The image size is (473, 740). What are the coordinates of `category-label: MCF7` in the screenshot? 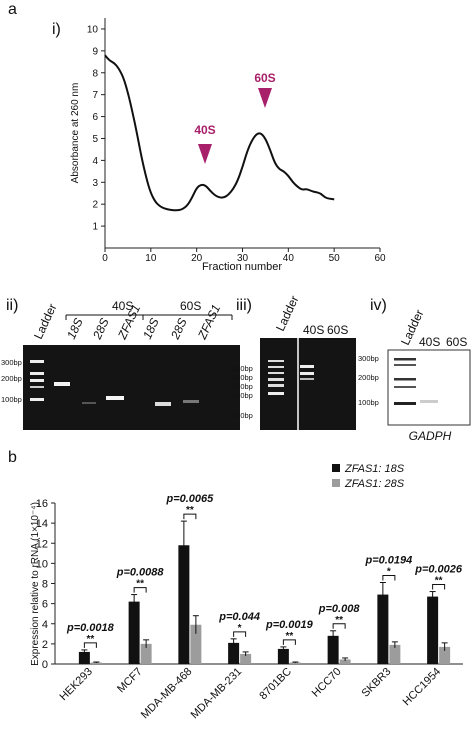 It's located at (130, 681).